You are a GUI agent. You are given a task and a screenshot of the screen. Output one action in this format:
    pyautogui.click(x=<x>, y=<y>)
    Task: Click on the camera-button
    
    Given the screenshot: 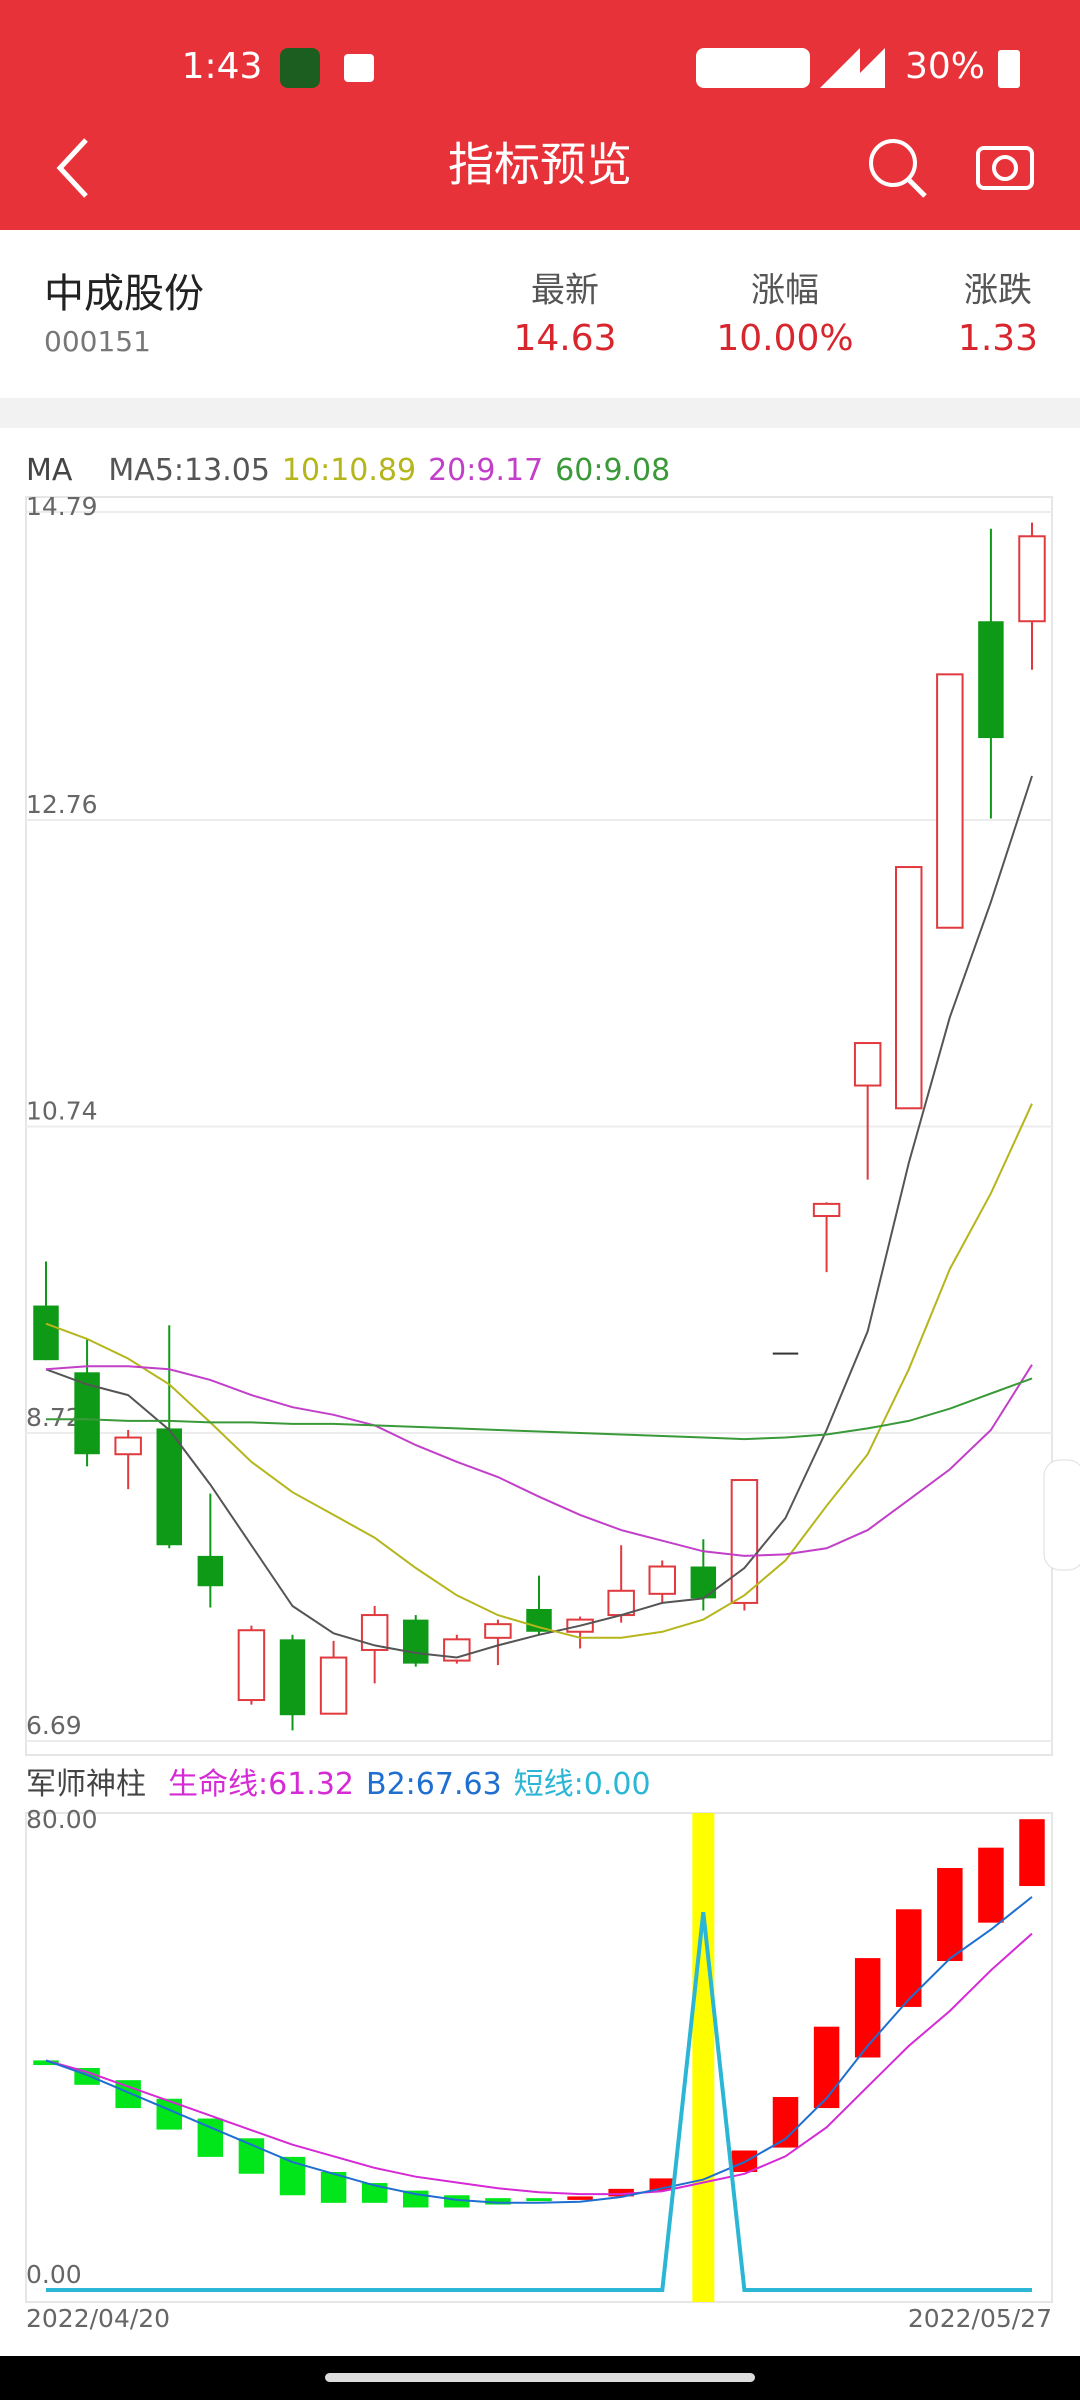 What is the action you would take?
    pyautogui.click(x=1005, y=168)
    